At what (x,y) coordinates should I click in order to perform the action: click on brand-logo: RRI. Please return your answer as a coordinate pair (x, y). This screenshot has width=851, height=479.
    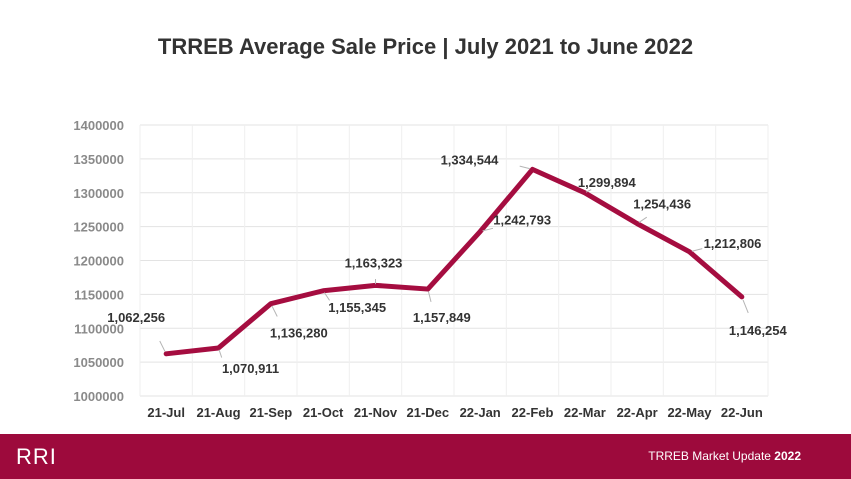
    Looking at the image, I should click on (36, 456).